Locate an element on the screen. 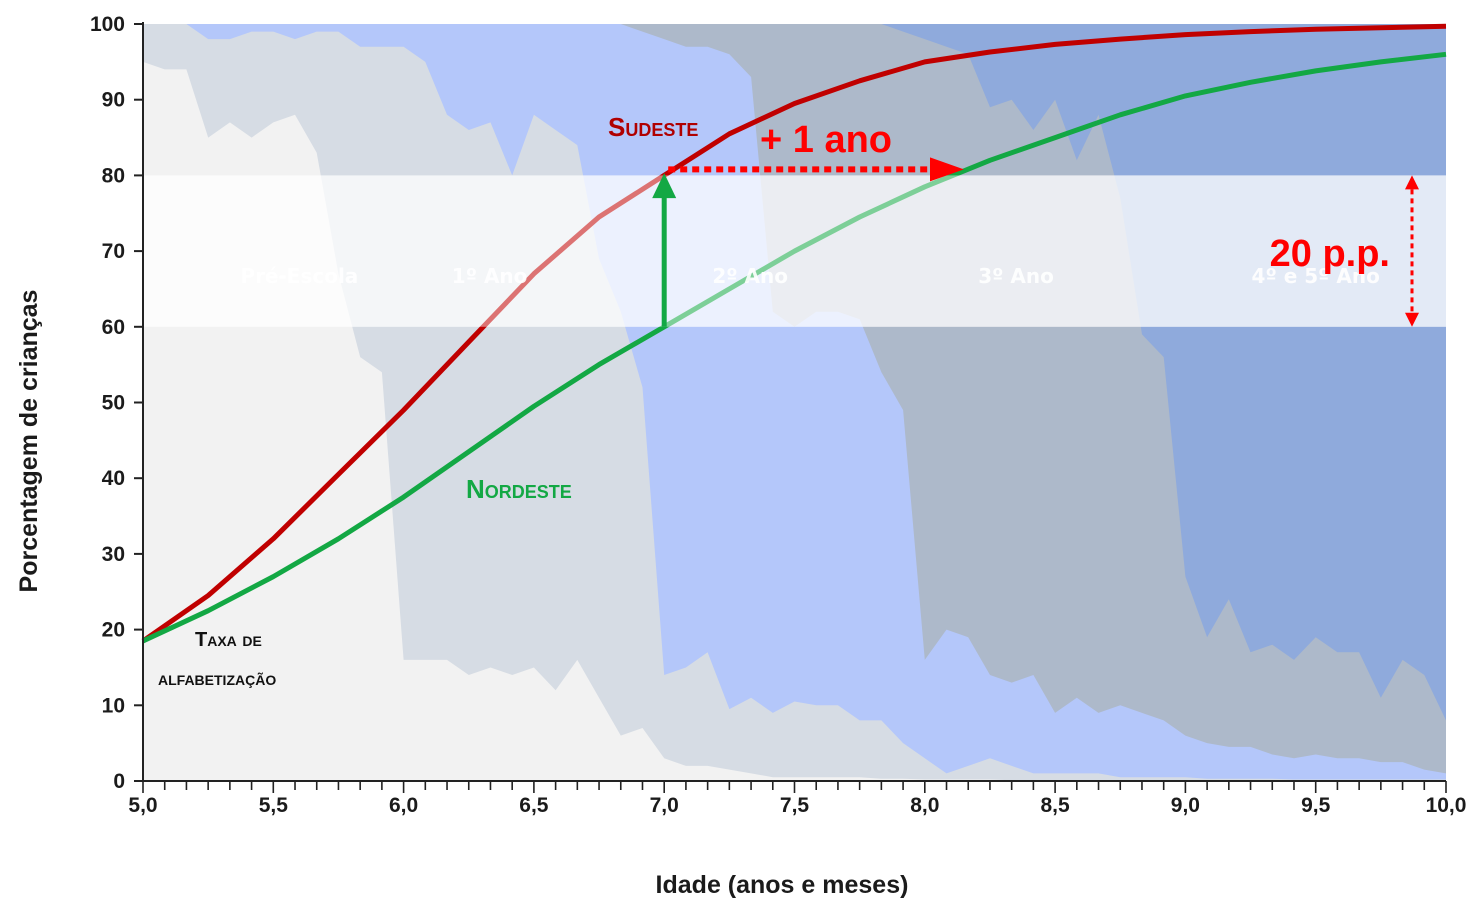  year-gap-arrow-head is located at coordinates (947, 169).